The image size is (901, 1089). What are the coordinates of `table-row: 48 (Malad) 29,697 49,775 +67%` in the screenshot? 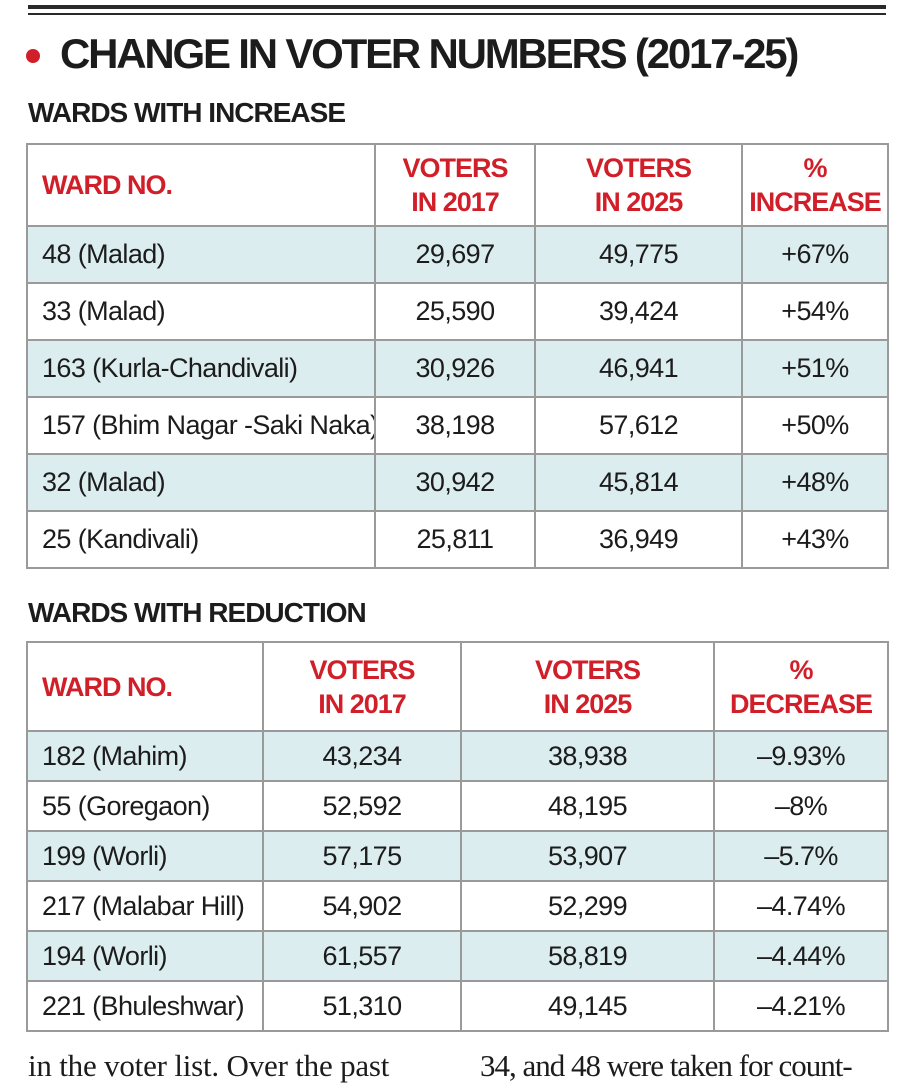 It's located at (457, 254).